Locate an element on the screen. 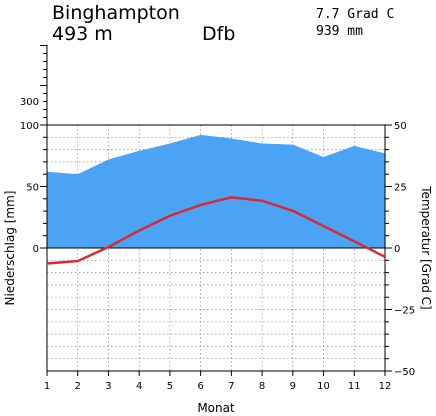 The image size is (436, 416). station-name: Binghampton is located at coordinates (116, 13).